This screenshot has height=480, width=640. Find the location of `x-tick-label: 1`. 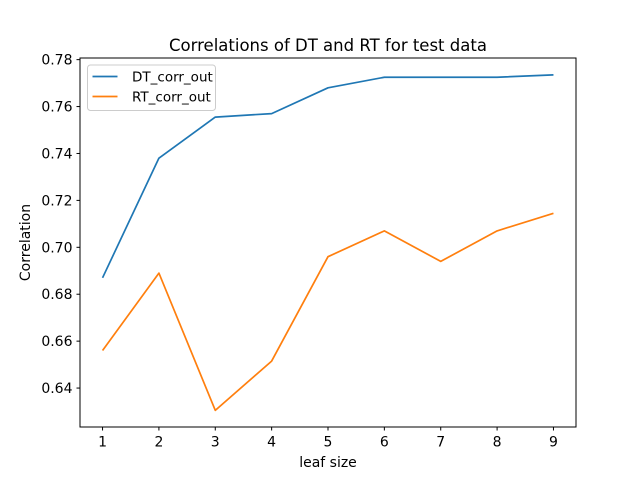

x-tick-label: 1 is located at coordinates (102, 443).